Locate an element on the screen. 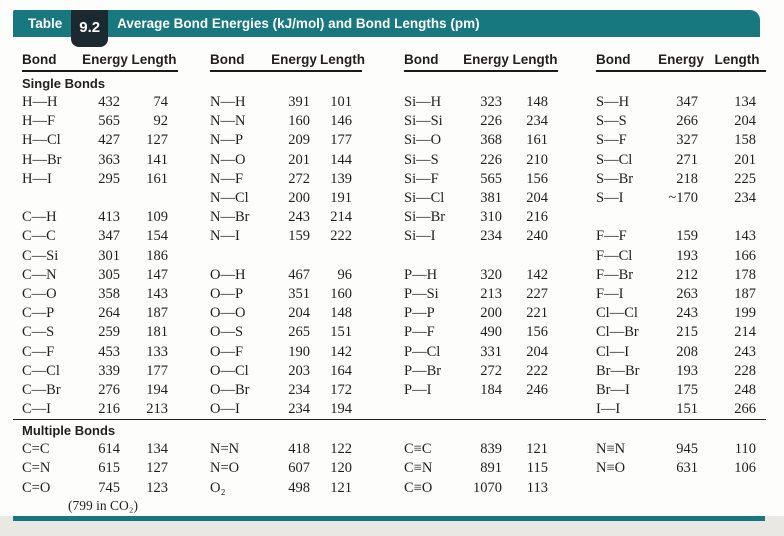 Image resolution: width=784 pixels, height=536 pixels. length-cell: 109 is located at coordinates (157, 217).